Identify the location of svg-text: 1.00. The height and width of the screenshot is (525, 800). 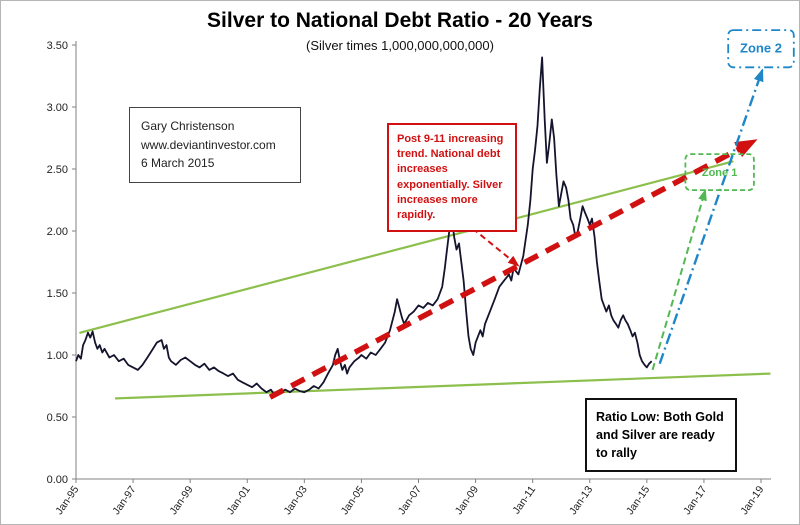
(57, 356).